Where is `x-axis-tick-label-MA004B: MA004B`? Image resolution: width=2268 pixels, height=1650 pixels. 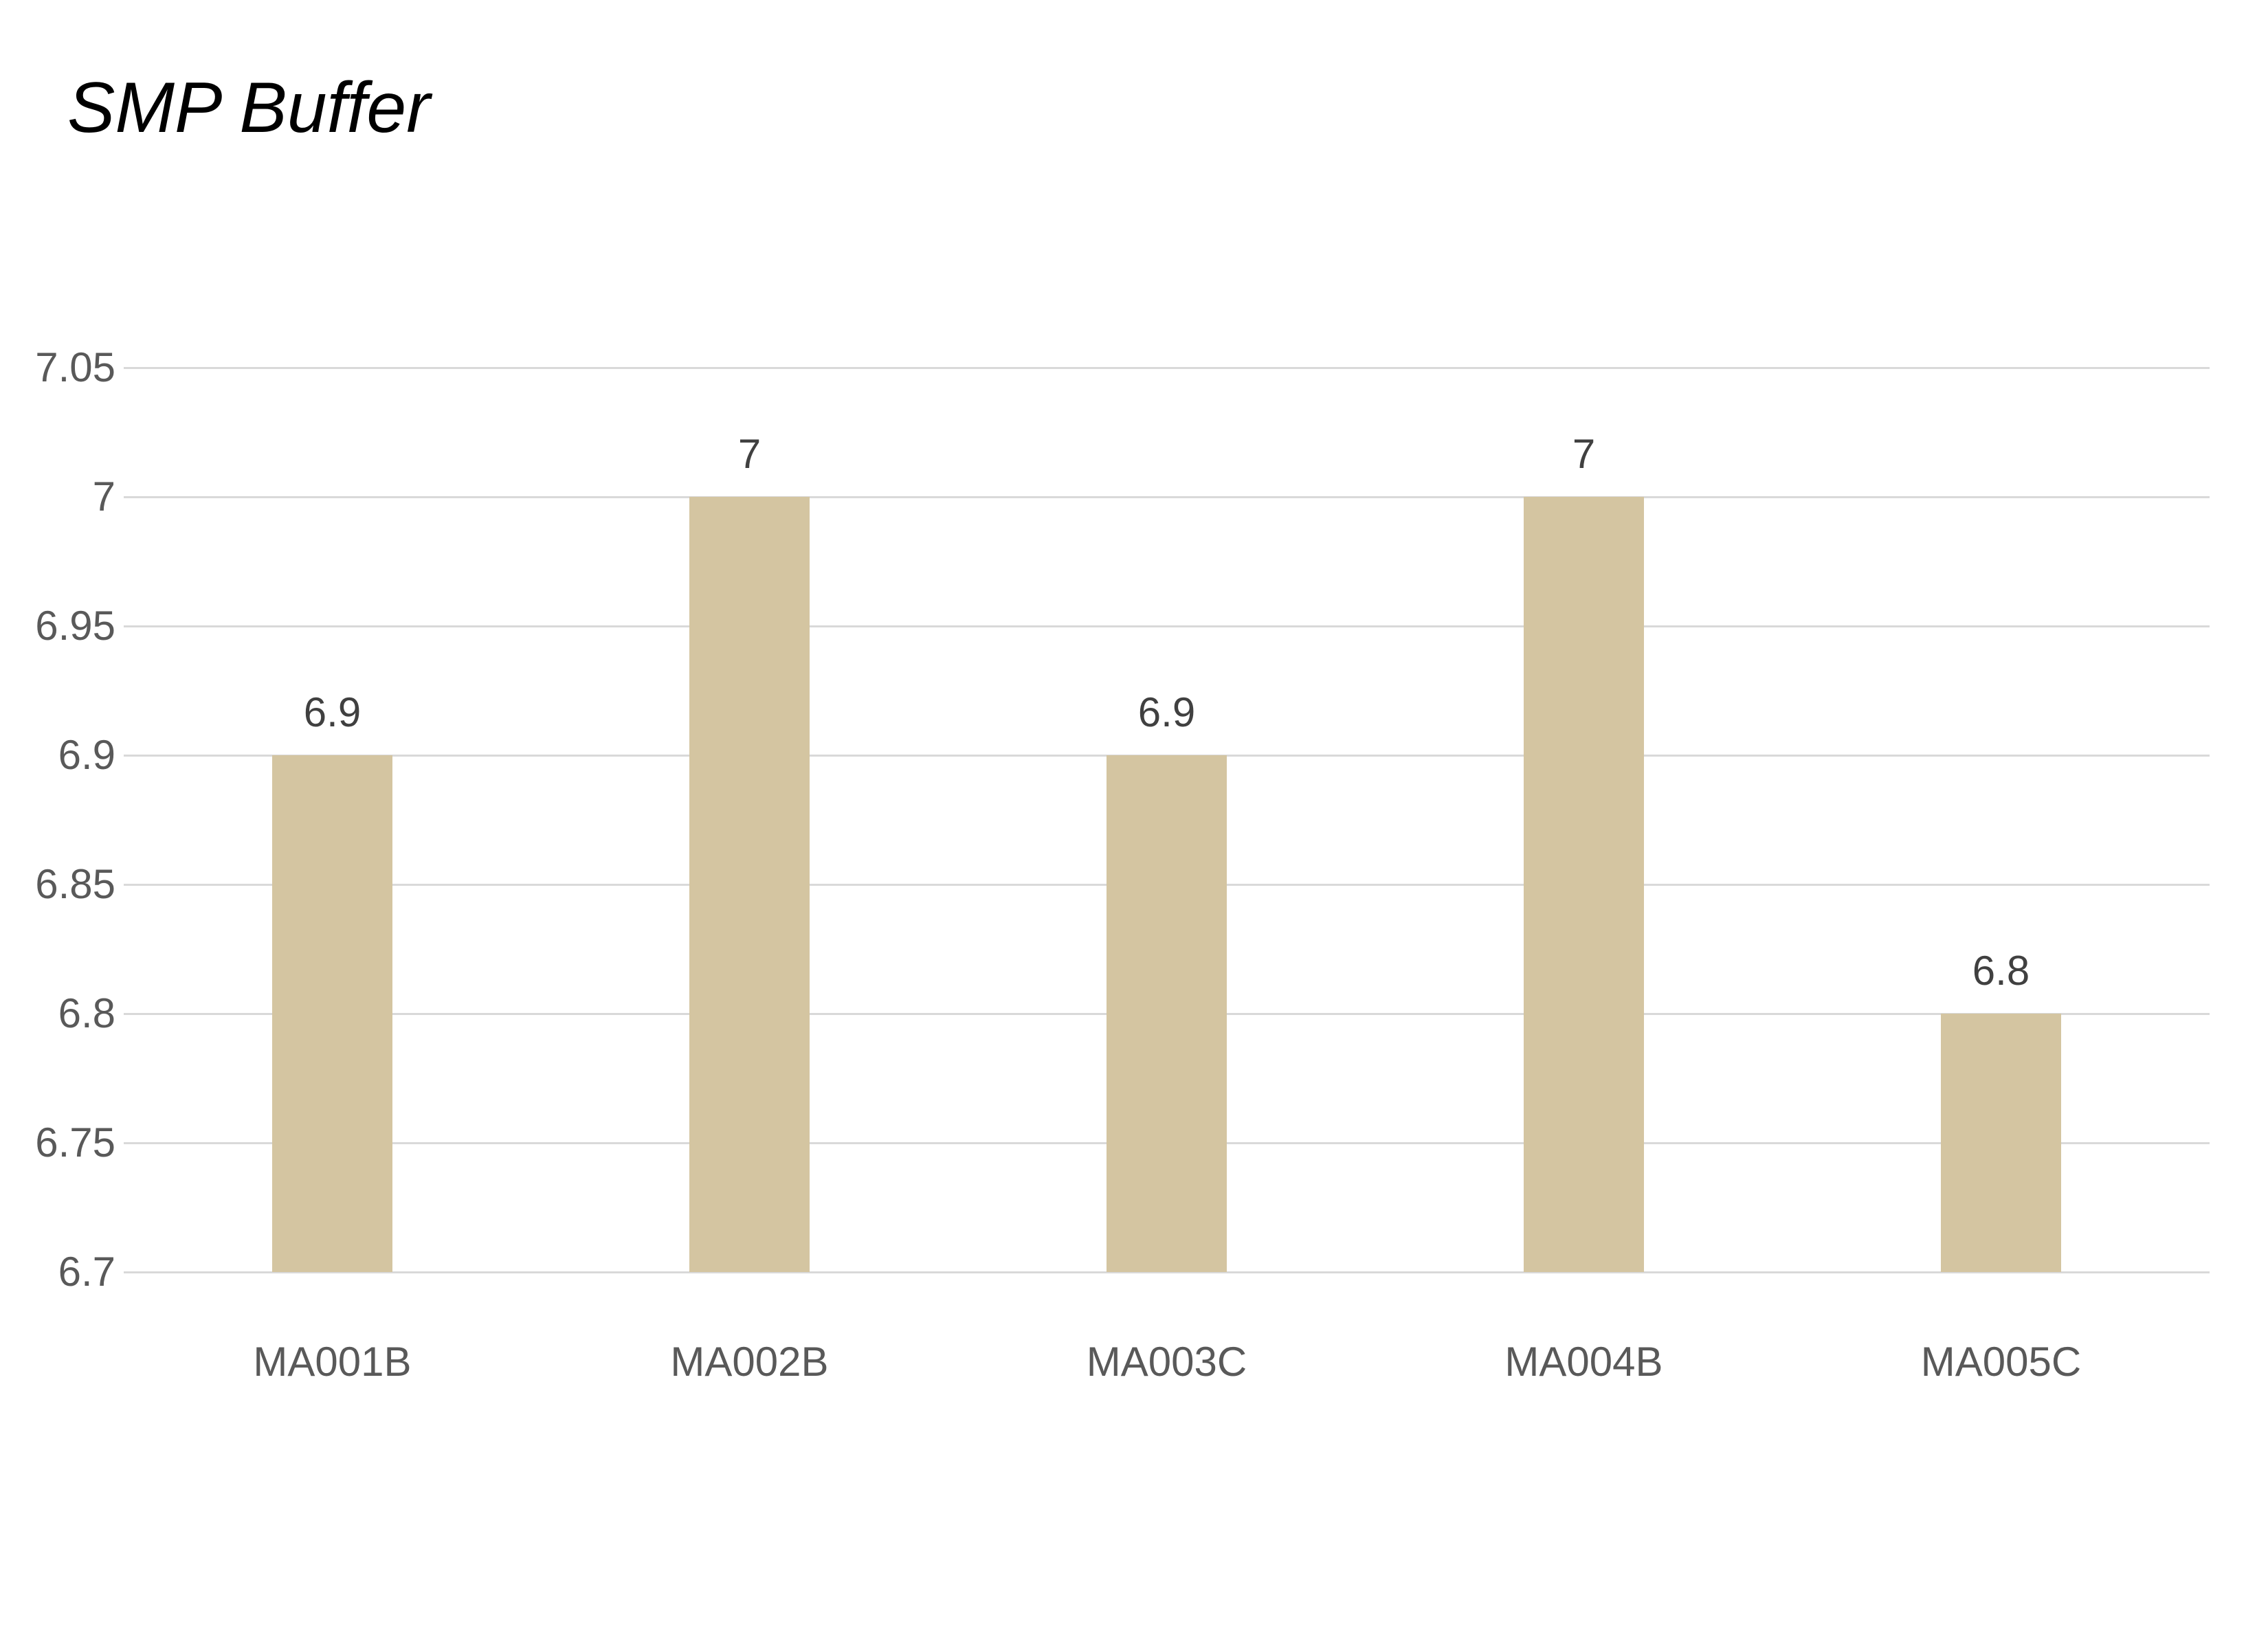
x-axis-tick-label-MA004B: MA004B is located at coordinates (1583, 1362).